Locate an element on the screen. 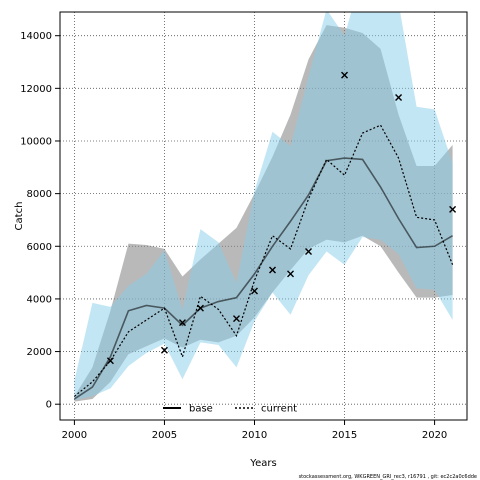  x-axis-label: Years is located at coordinates (262, 463).